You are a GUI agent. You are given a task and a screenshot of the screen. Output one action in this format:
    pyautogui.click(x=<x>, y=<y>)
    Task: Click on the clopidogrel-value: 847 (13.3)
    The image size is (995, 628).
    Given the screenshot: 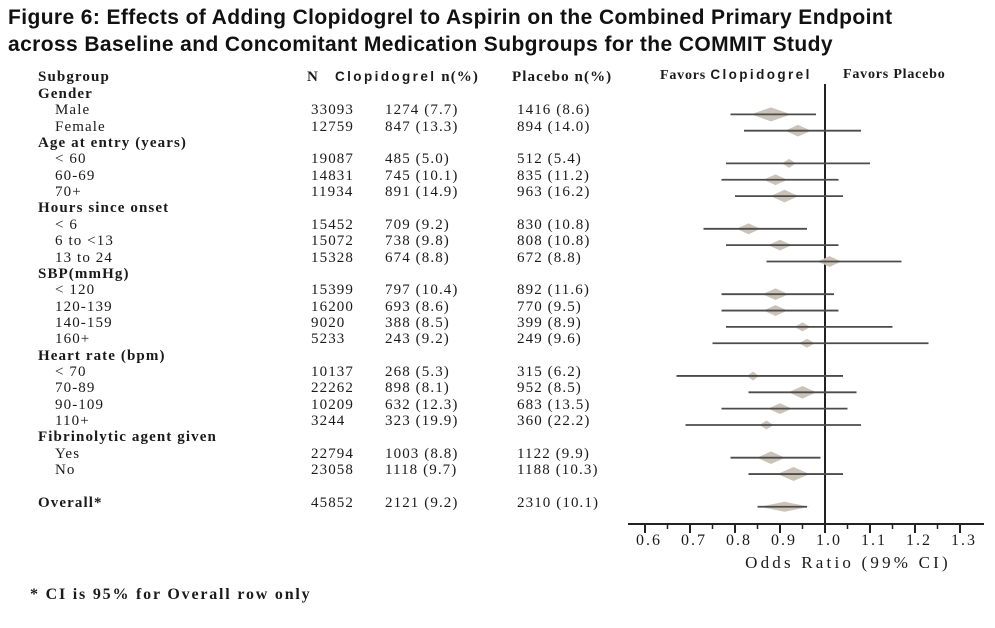 What is the action you would take?
    pyautogui.click(x=422, y=126)
    